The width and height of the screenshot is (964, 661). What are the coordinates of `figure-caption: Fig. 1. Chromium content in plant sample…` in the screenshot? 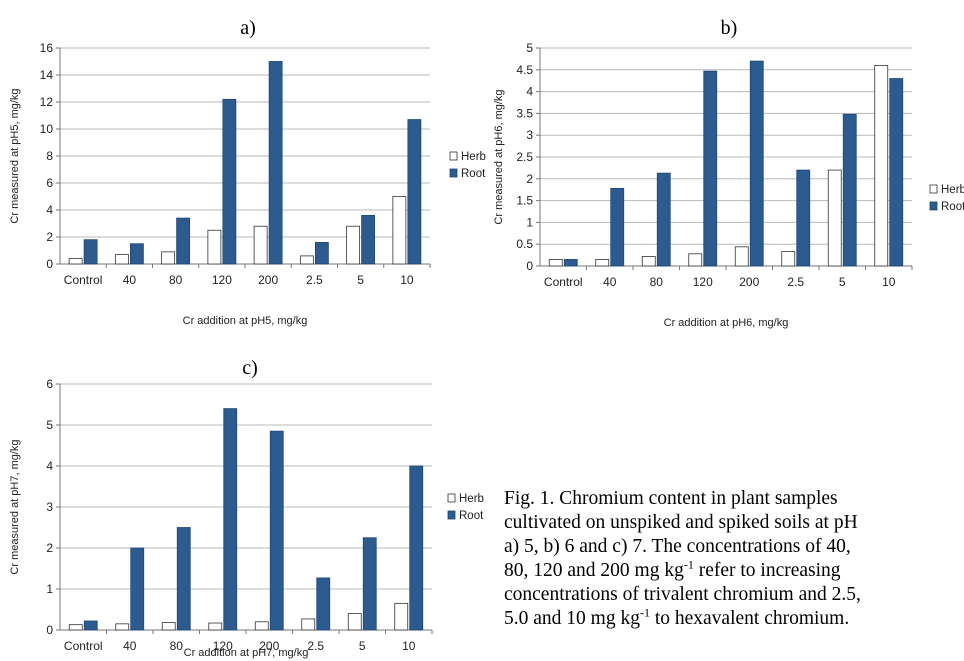 It's located at (734, 559).